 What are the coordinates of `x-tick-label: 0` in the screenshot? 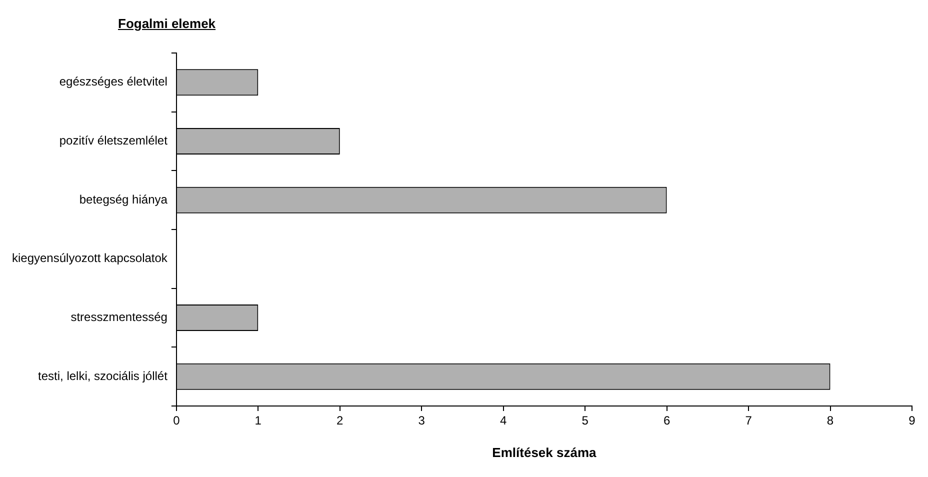 It's located at (176, 421).